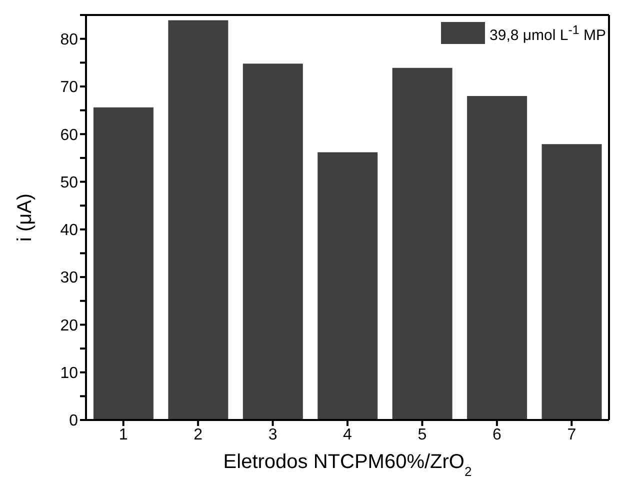 This screenshot has width=622, height=484. What do you see at coordinates (198, 435) in the screenshot?
I see `x-tick-label: 2` at bounding box center [198, 435].